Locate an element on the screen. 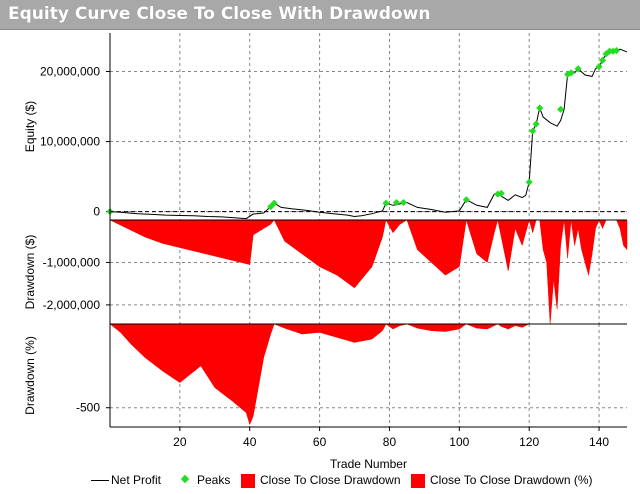 Image resolution: width=640 pixels, height=494 pixels. y-axis-label-drawdown_pct: Drawdown (%) is located at coordinates (30, 375).